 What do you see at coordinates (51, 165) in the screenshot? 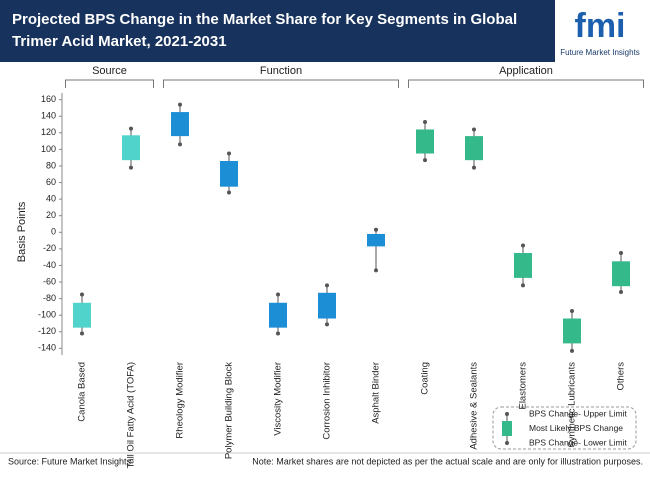
I see `y-tick-label: 80` at bounding box center [51, 165].